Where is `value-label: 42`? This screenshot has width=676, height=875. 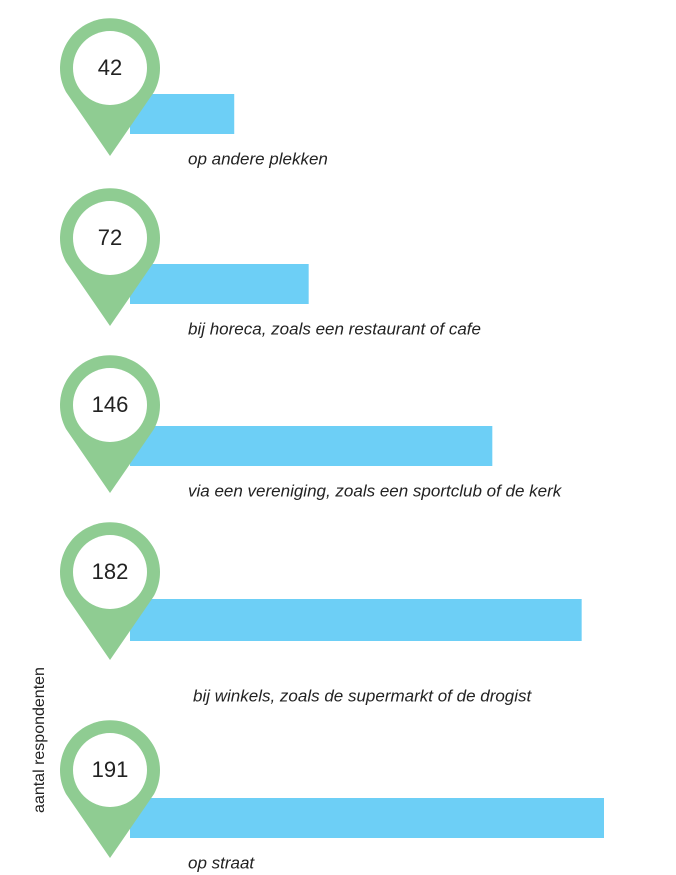
value-label: 42 is located at coordinates (110, 67).